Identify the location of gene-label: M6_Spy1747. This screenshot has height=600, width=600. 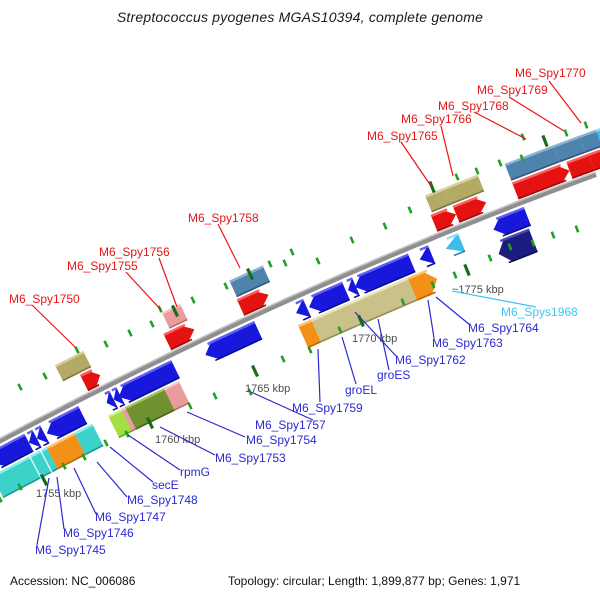
(130, 517).